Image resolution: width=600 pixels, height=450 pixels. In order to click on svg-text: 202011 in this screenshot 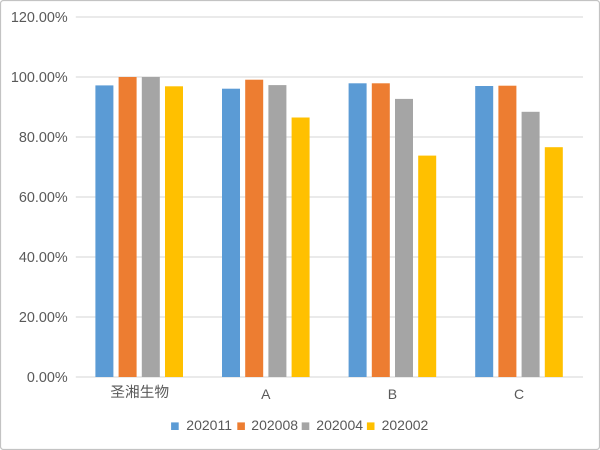, I will do `click(209, 425)`.